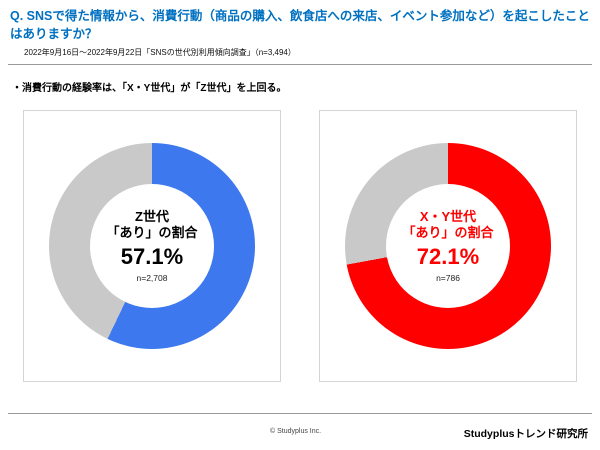 The height and width of the screenshot is (450, 600). Describe the element at coordinates (448, 216) in the screenshot. I see `donut-title-xy: X・Y世代` at that location.